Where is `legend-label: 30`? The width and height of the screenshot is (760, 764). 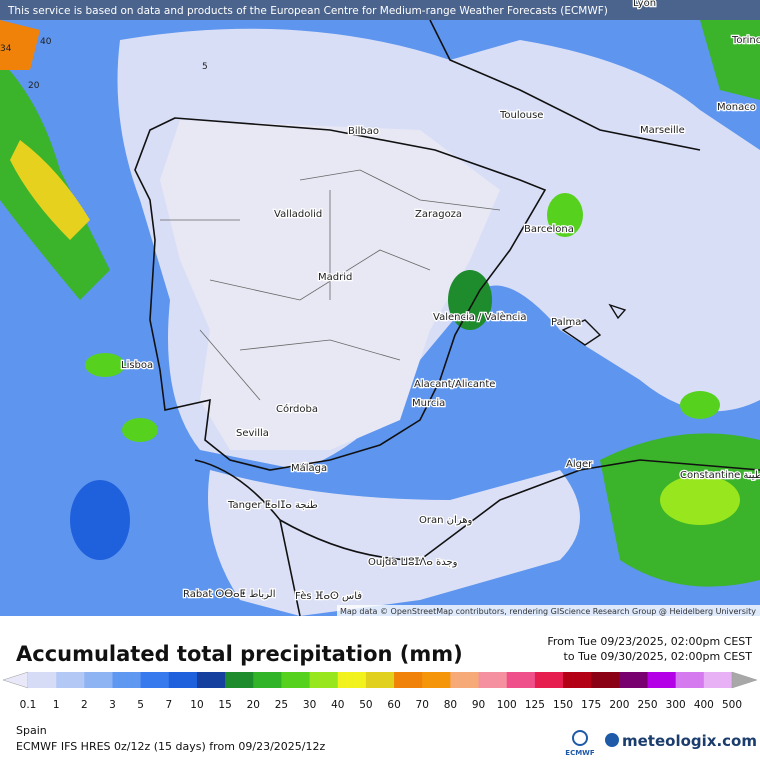 legend-label: 30 is located at coordinates (309, 705).